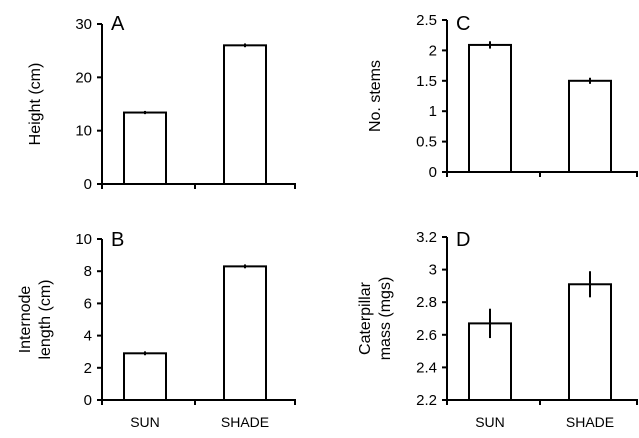 The image size is (639, 438). What do you see at coordinates (426, 142) in the screenshot?
I see `y-tick-label: 0.5` at bounding box center [426, 142].